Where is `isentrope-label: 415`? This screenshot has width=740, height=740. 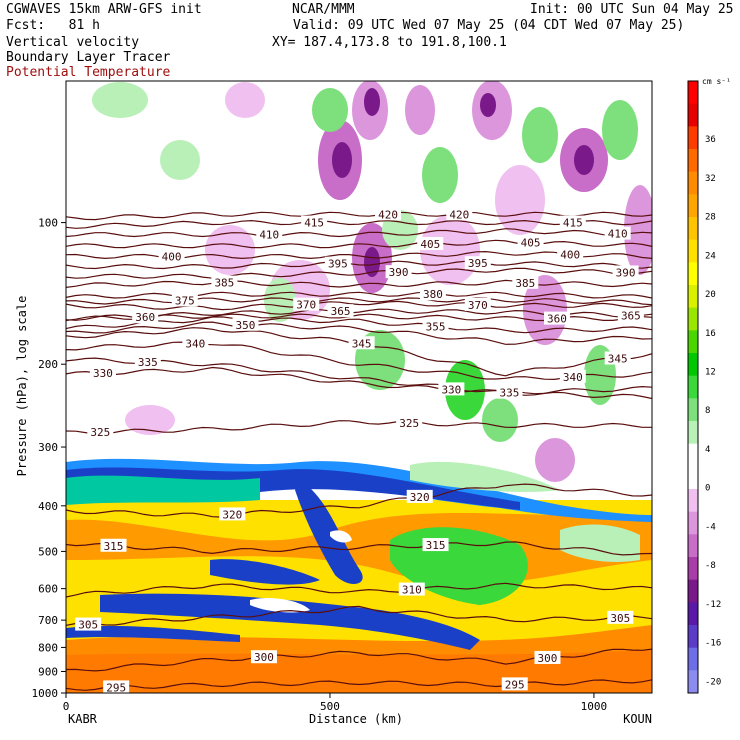 isentrope-label: 415 is located at coordinates (573, 223).